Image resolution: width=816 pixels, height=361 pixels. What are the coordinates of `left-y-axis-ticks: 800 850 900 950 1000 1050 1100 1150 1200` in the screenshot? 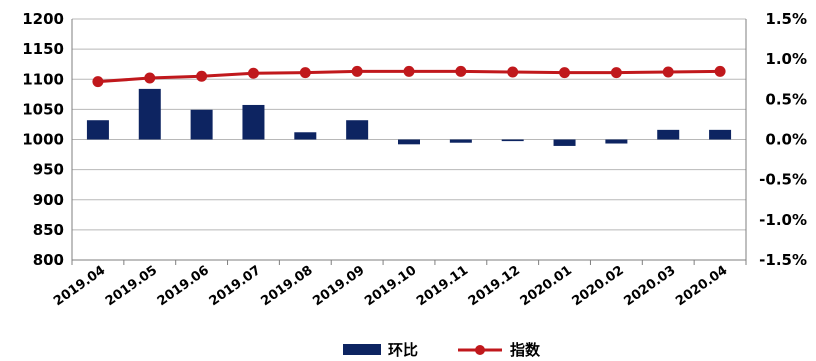 It's located at (43, 139).